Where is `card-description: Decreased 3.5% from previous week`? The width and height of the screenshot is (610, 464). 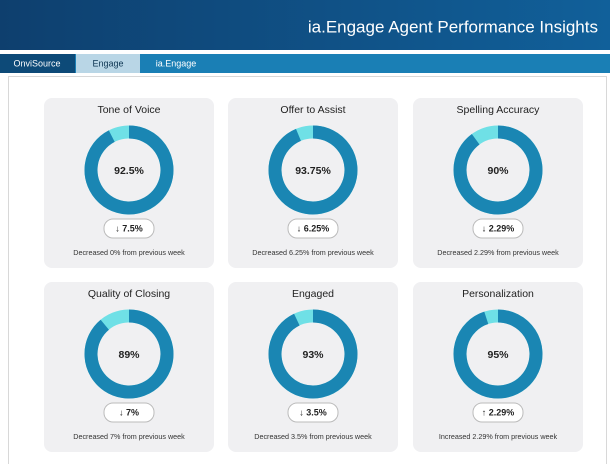
card-description: Decreased 3.5% from previous week is located at coordinates (313, 436).